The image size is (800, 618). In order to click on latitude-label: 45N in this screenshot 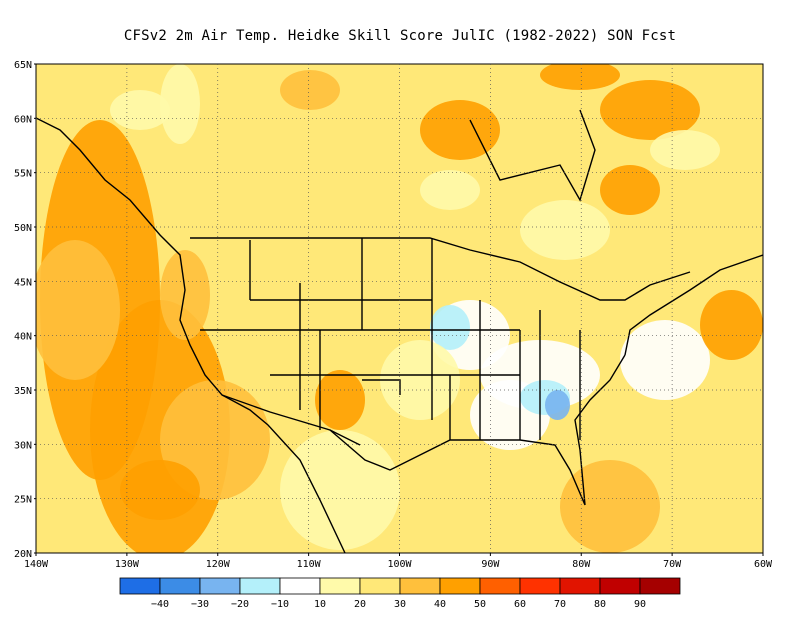, I will do `click(23, 282)`.